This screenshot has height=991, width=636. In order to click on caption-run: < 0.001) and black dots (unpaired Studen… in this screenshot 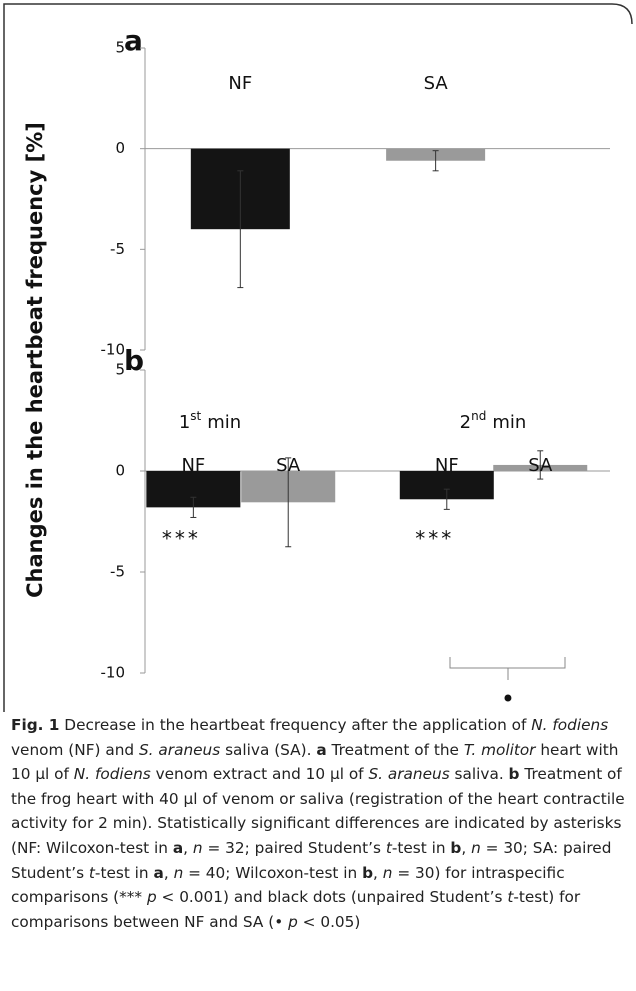, I will do `click(332, 897)`.